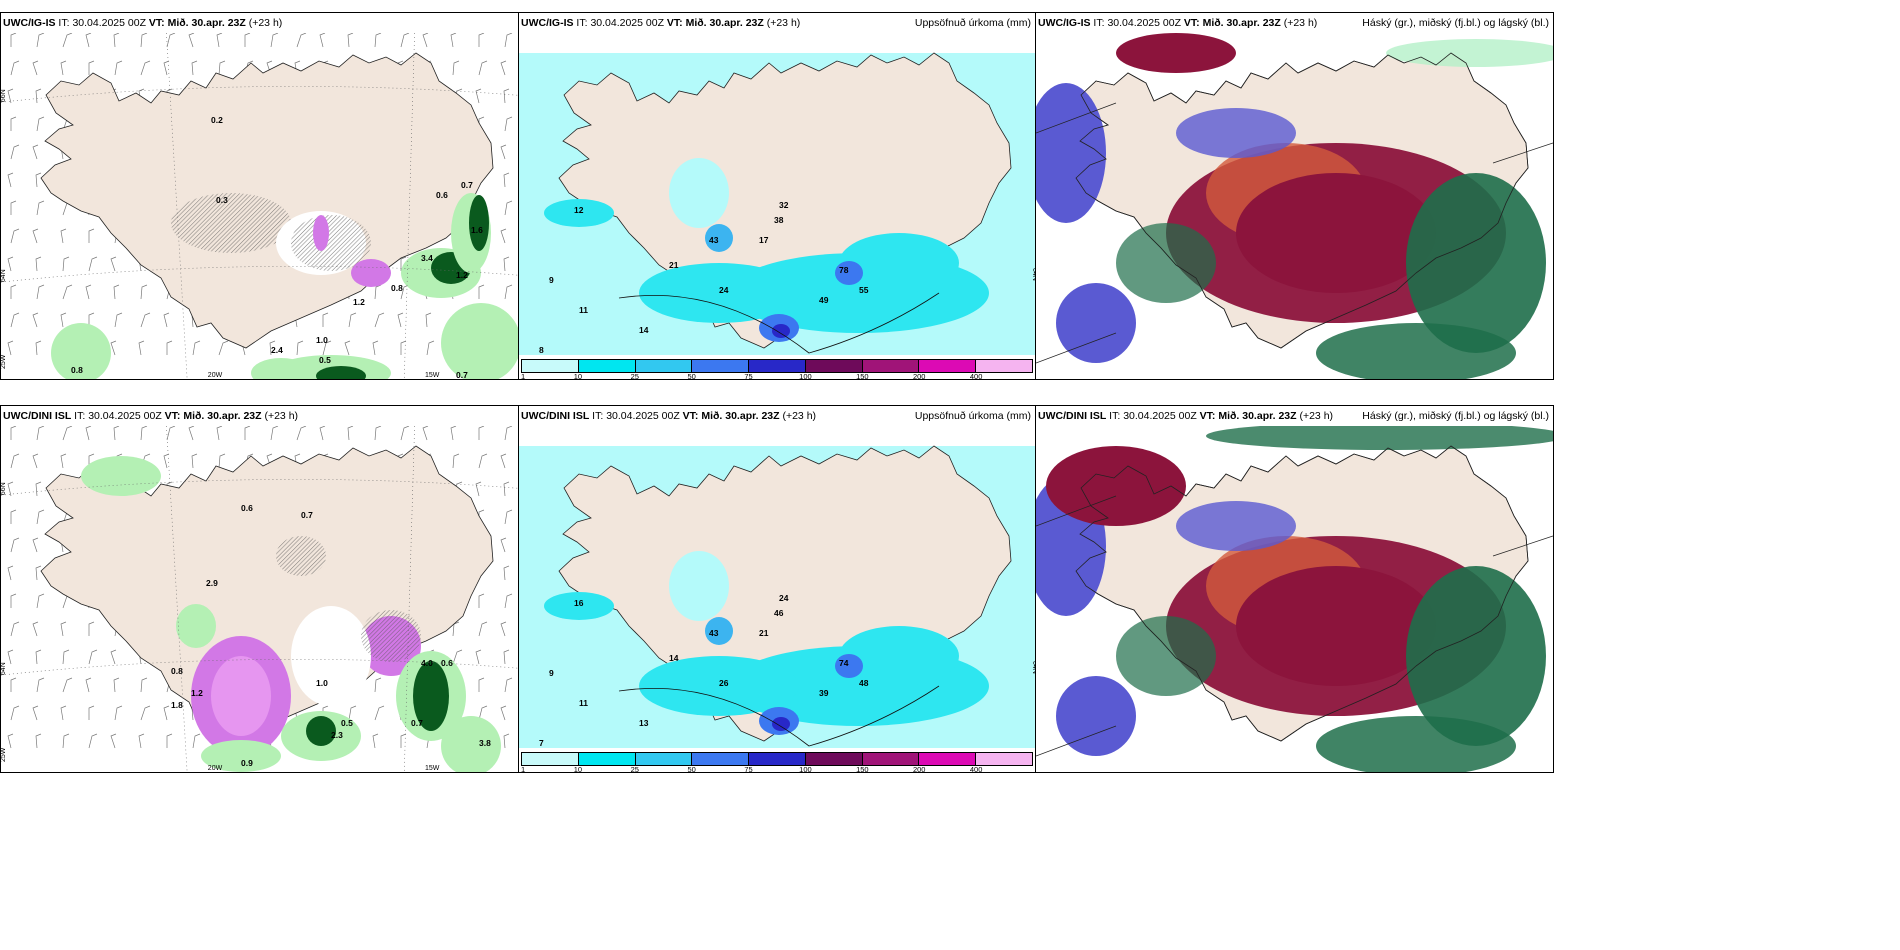  I want to click on panel-title: Uppsöfnuð úrkoma (mm), so click(972, 416).